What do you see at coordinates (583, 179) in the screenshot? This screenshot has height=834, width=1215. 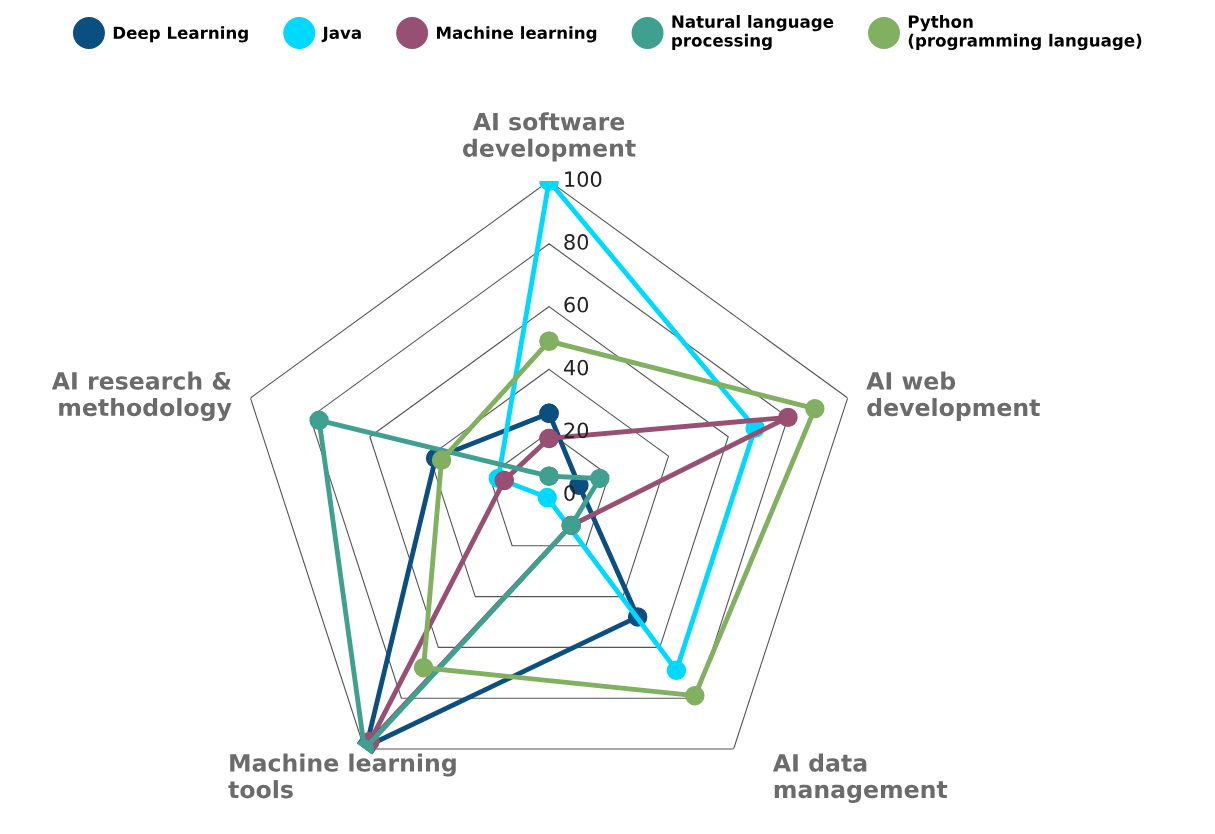 I see `y-tick-label: 100` at bounding box center [583, 179].